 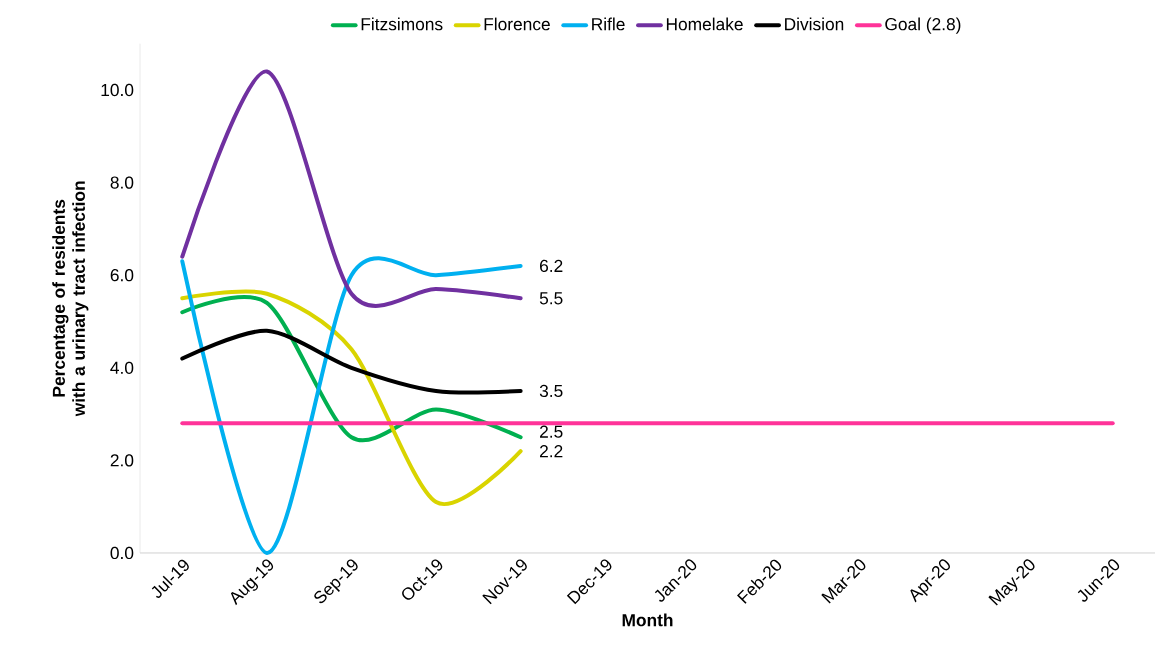 I want to click on x-axis-title: Month, so click(x=647, y=620).